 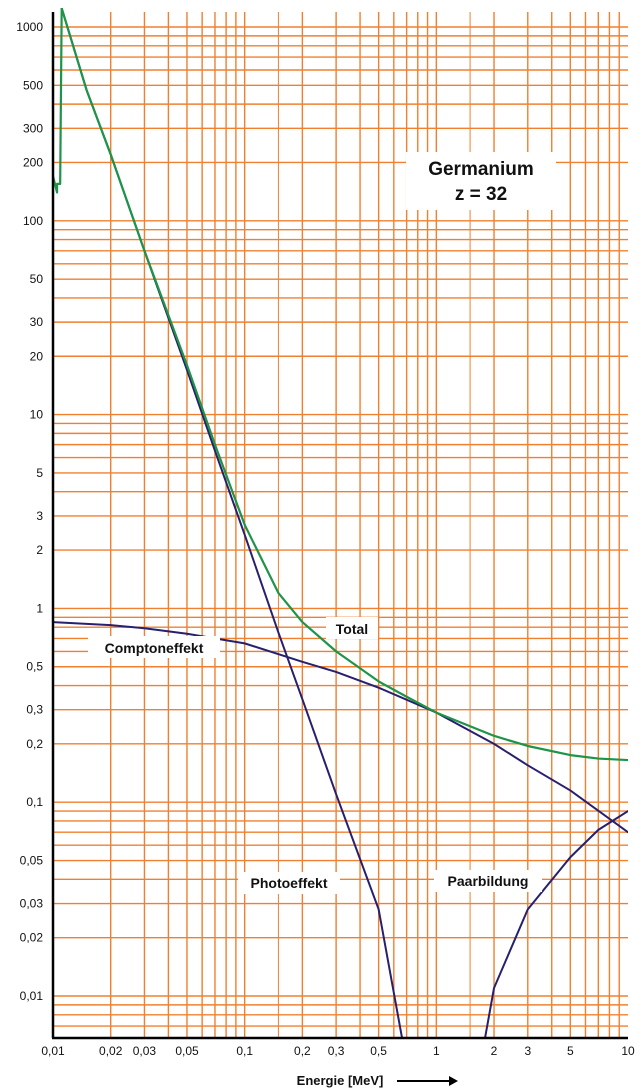 I want to click on y-tick-label: 50, so click(x=37, y=279).